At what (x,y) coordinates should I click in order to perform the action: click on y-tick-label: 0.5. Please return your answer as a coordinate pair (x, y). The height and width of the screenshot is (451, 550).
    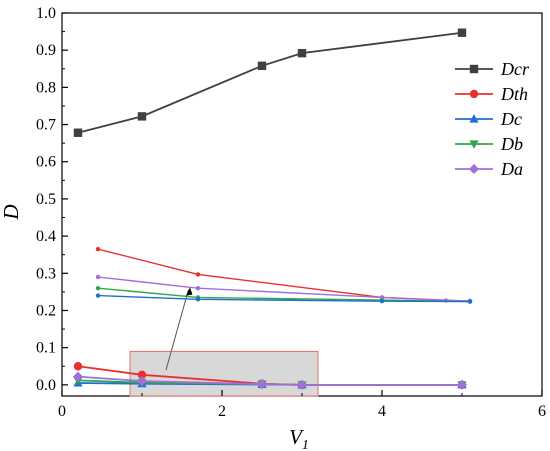
    Looking at the image, I should click on (46, 199).